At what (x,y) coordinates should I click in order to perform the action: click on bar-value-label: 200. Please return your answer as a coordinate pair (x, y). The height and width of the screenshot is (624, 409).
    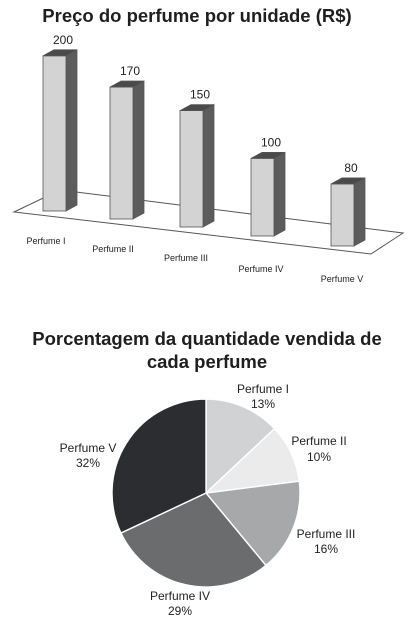
    Looking at the image, I should click on (63, 40).